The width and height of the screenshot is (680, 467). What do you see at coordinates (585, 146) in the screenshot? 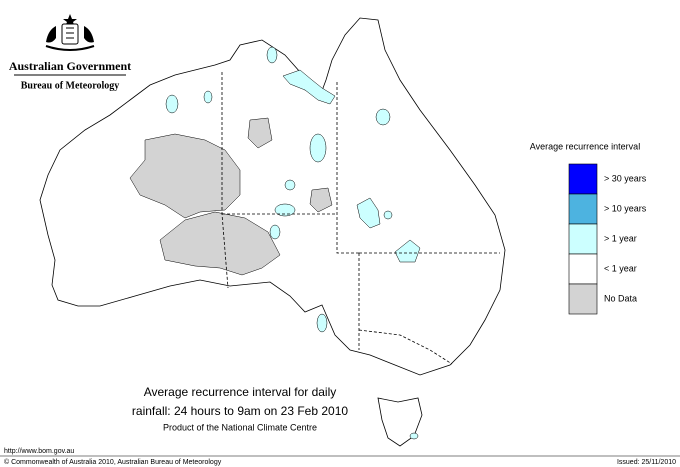
I see `legend-title: Average recurrence interval` at bounding box center [585, 146].